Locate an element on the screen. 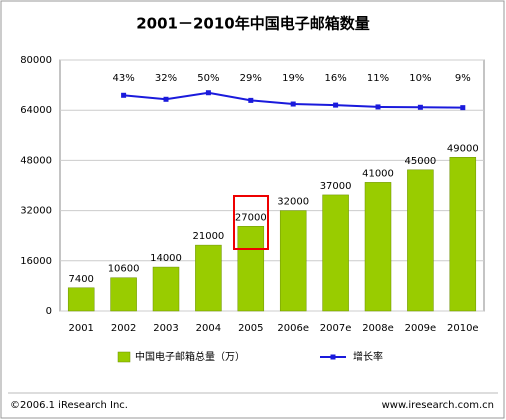 This screenshot has width=506, height=420. x-tick-label: 2006e is located at coordinates (293, 328).